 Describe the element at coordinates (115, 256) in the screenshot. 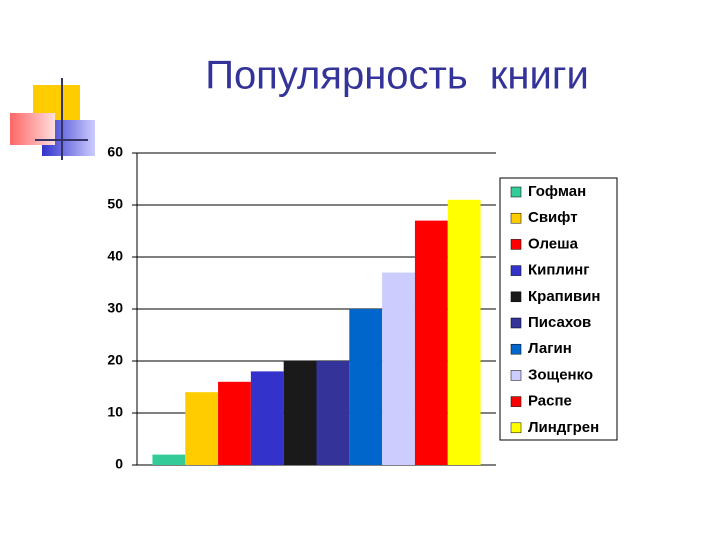

I see `y-tick-label: 40` at that location.